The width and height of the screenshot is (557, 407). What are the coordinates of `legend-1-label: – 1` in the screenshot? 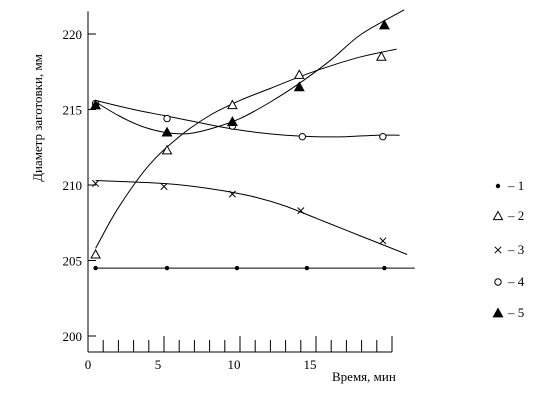 It's located at (515, 185).